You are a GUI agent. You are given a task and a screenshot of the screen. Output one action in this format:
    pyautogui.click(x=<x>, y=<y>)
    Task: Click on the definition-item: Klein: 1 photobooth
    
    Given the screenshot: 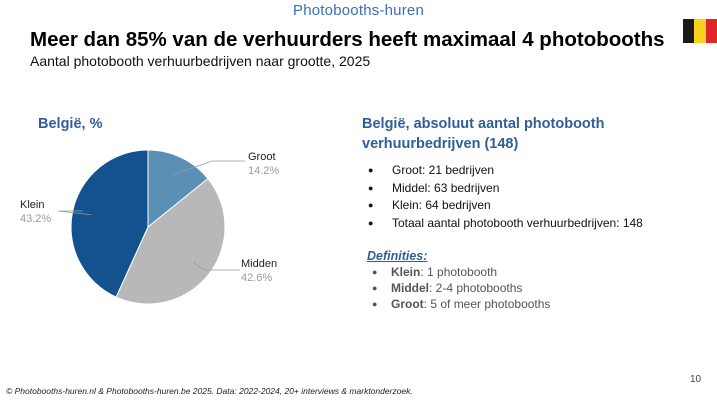 What is the action you would take?
    pyautogui.click(x=460, y=272)
    